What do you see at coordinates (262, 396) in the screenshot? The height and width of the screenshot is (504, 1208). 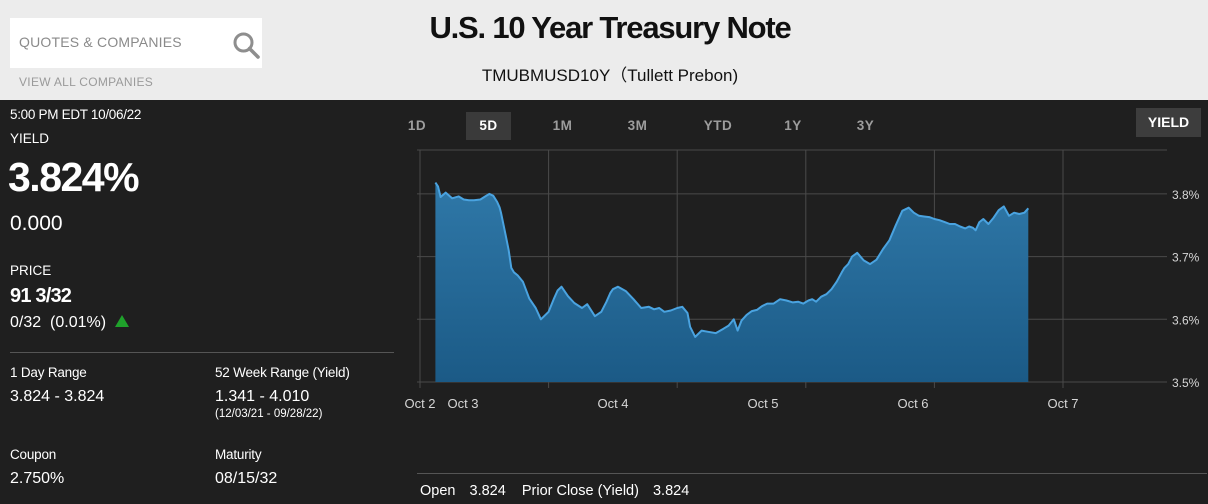 I see `week52-range-value: 1.341 - 4.010` at bounding box center [262, 396].